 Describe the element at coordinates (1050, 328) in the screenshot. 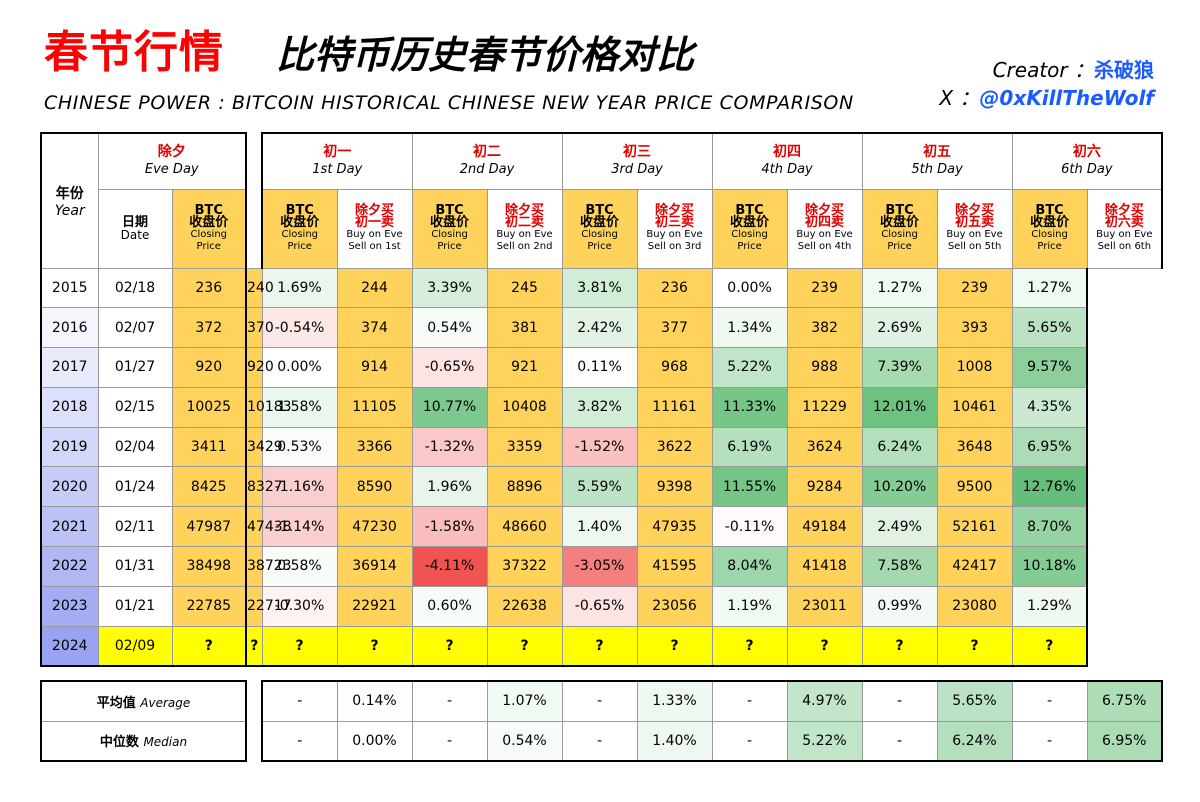

I see `day6-return-cell: 5.65%` at that location.